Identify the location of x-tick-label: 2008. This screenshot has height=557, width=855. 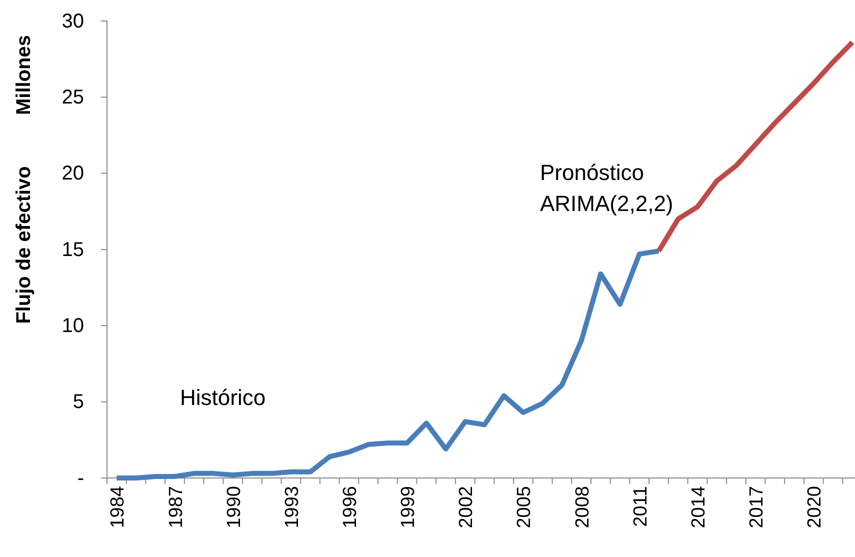
(583, 507).